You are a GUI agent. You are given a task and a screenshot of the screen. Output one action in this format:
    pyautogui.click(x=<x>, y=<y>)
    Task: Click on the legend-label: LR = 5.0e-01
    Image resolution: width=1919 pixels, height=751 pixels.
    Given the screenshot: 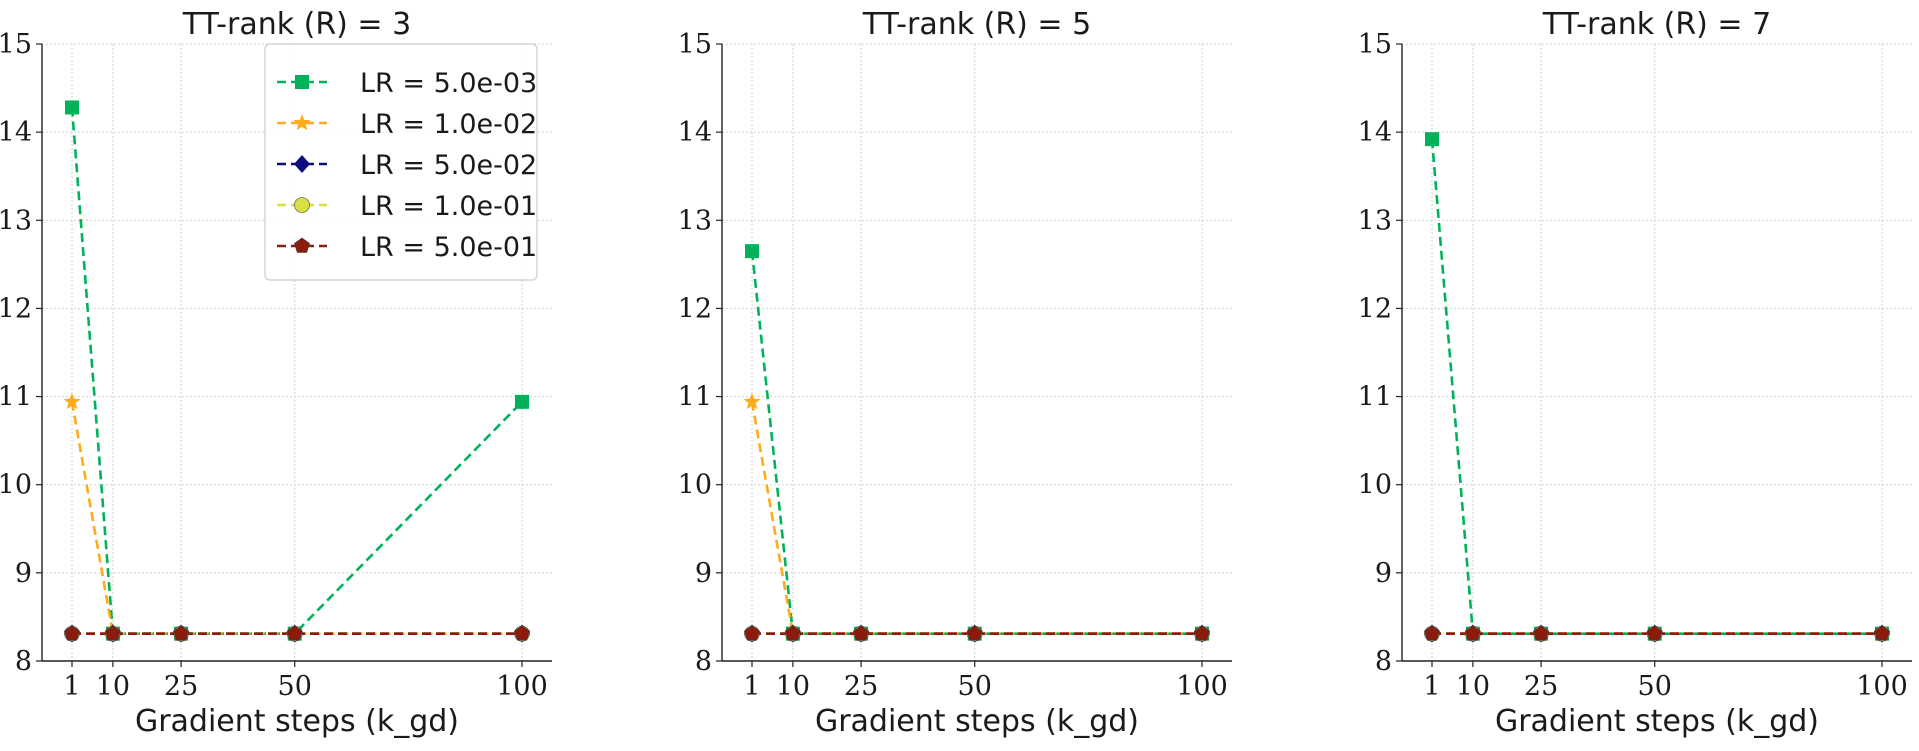 What is the action you would take?
    pyautogui.click(x=448, y=247)
    